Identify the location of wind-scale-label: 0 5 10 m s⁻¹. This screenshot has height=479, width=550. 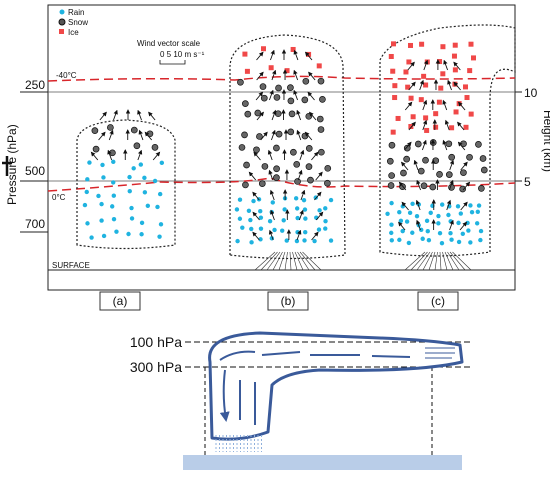
(182, 54).